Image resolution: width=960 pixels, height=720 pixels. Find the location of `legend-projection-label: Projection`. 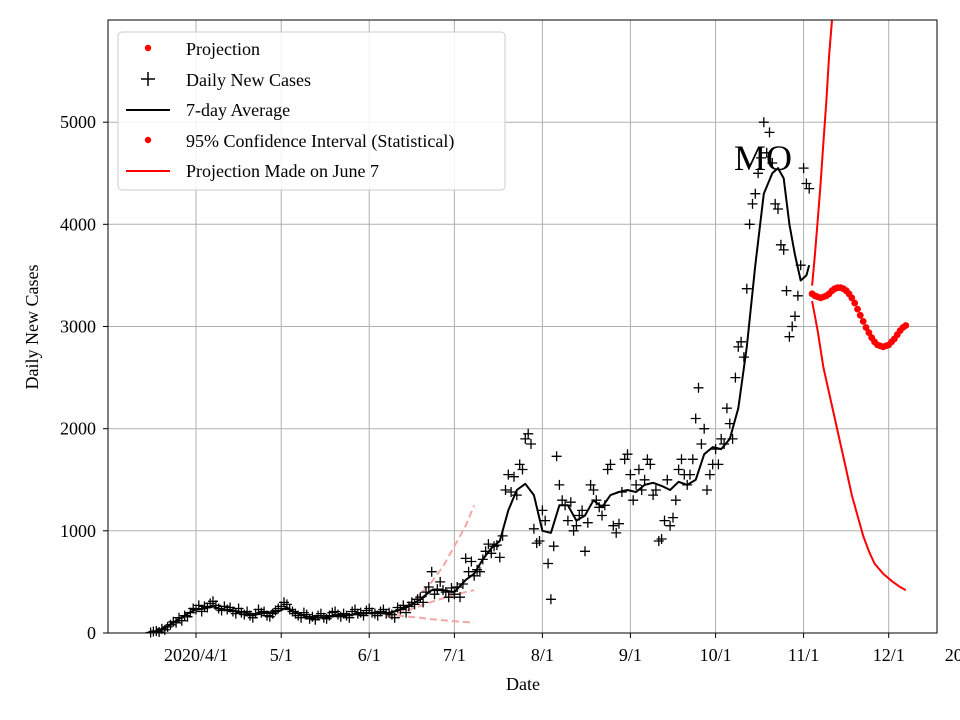

legend-projection-label: Projection is located at coordinates (223, 49).